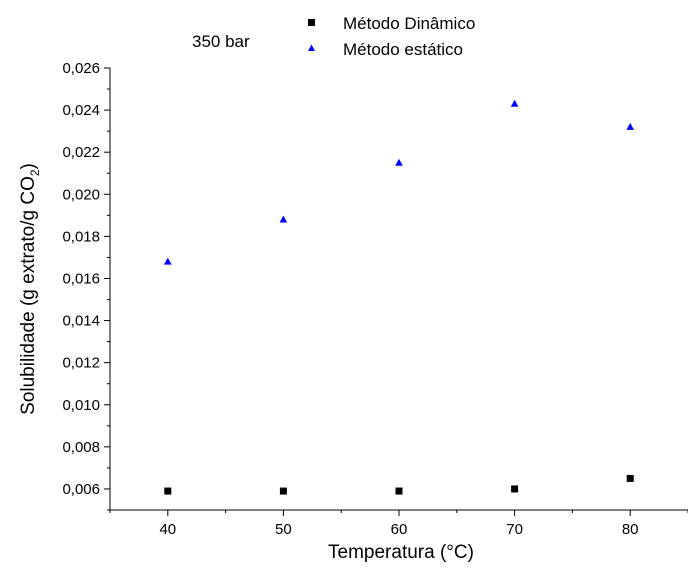 The image size is (688, 571). I want to click on legend-marker-dinamico, so click(311, 22).